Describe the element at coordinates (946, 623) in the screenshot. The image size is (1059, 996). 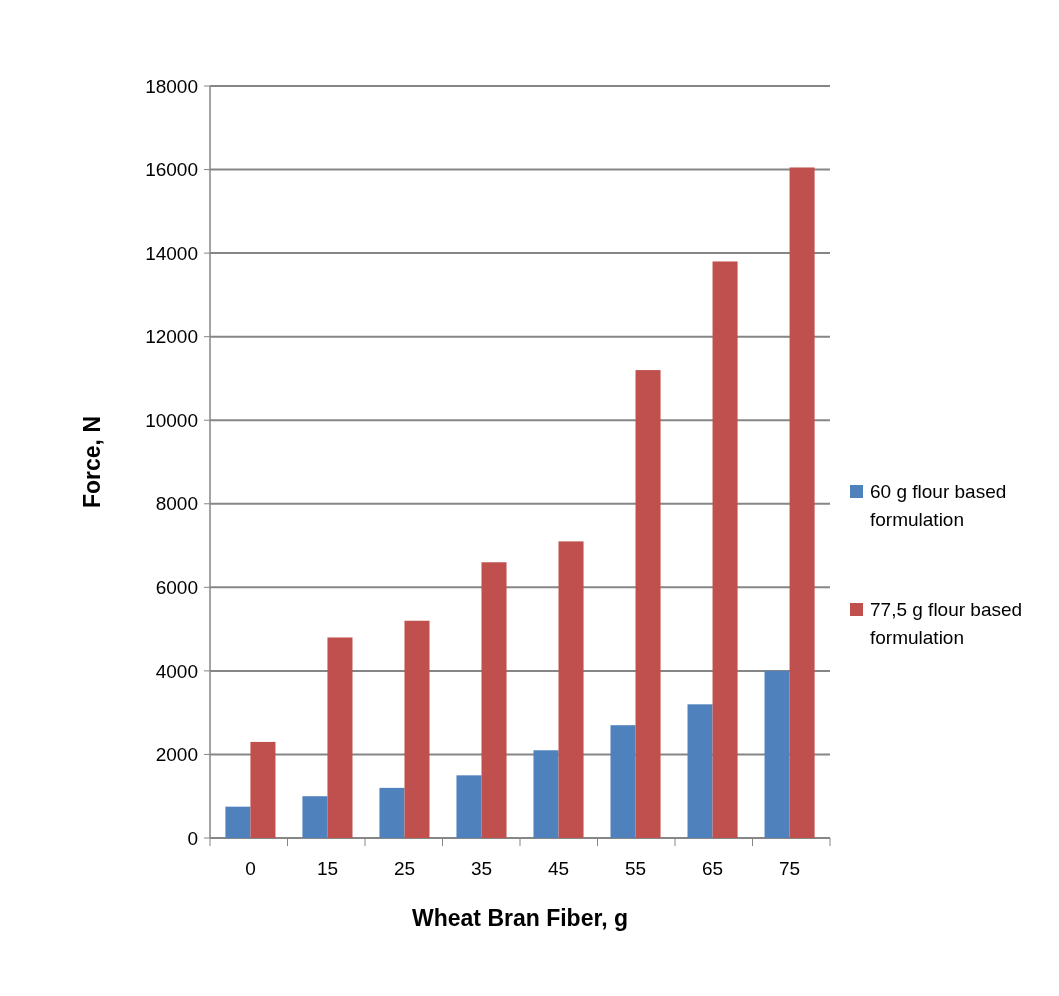
I see `legend-label: 77,5 g flour based formulation` at that location.